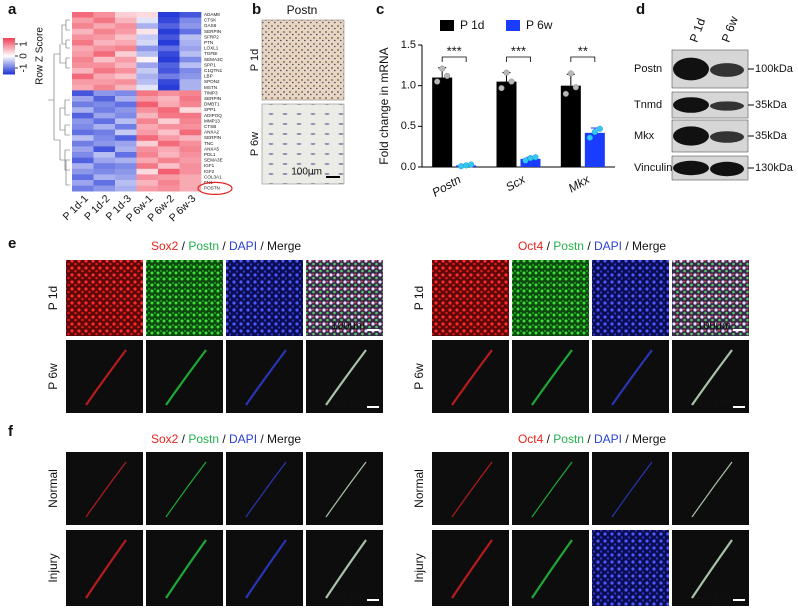  I want to click on gene-label: GAS6, so click(210, 25).